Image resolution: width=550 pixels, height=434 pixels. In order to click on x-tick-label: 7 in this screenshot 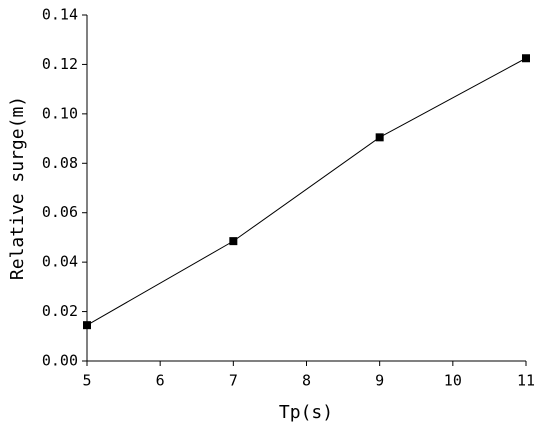, I will do `click(233, 381)`.